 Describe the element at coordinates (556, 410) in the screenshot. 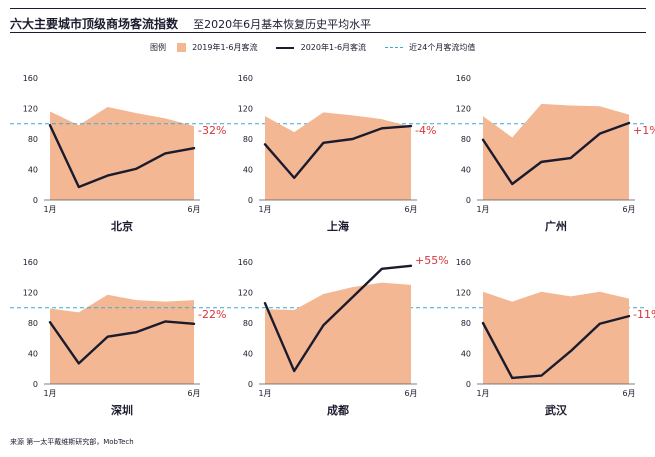

I see `city-name: 武汉` at that location.